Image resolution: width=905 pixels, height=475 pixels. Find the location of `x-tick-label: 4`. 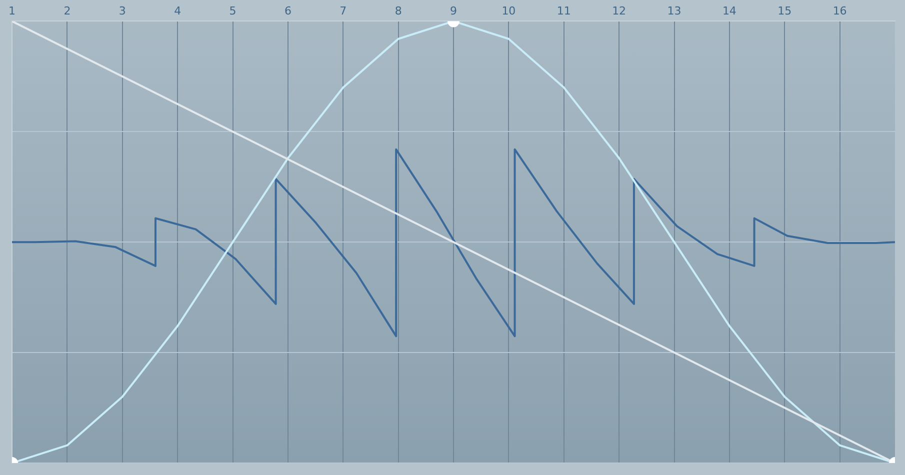

x-tick-label: 4 is located at coordinates (178, 11).